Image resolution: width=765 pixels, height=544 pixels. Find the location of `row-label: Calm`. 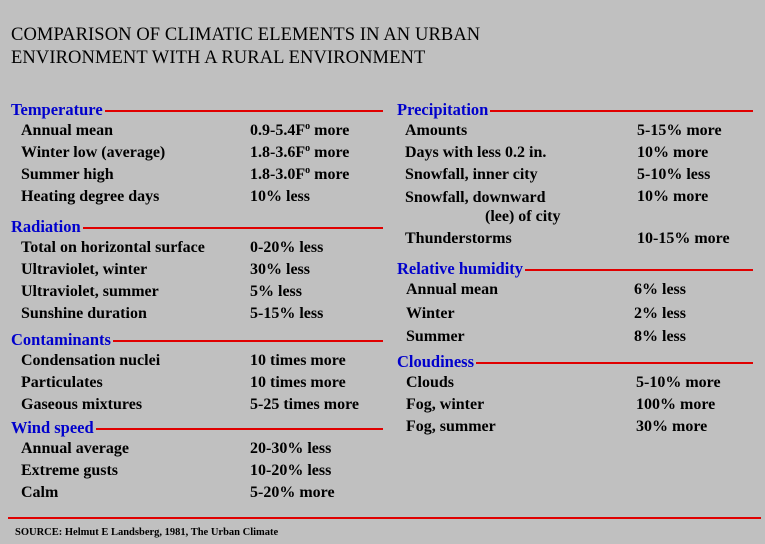

row-label: Calm is located at coordinates (40, 492).